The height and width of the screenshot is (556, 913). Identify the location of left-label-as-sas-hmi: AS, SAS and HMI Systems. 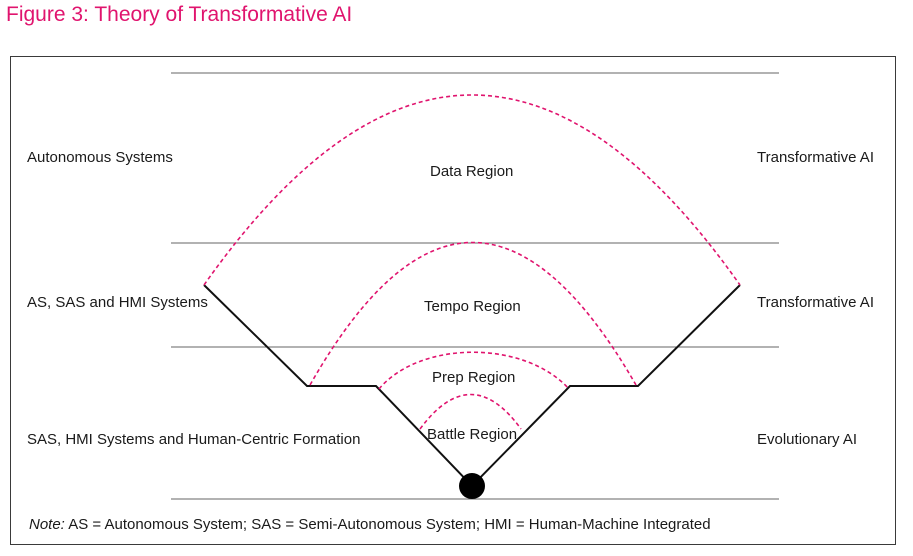
(117, 302).